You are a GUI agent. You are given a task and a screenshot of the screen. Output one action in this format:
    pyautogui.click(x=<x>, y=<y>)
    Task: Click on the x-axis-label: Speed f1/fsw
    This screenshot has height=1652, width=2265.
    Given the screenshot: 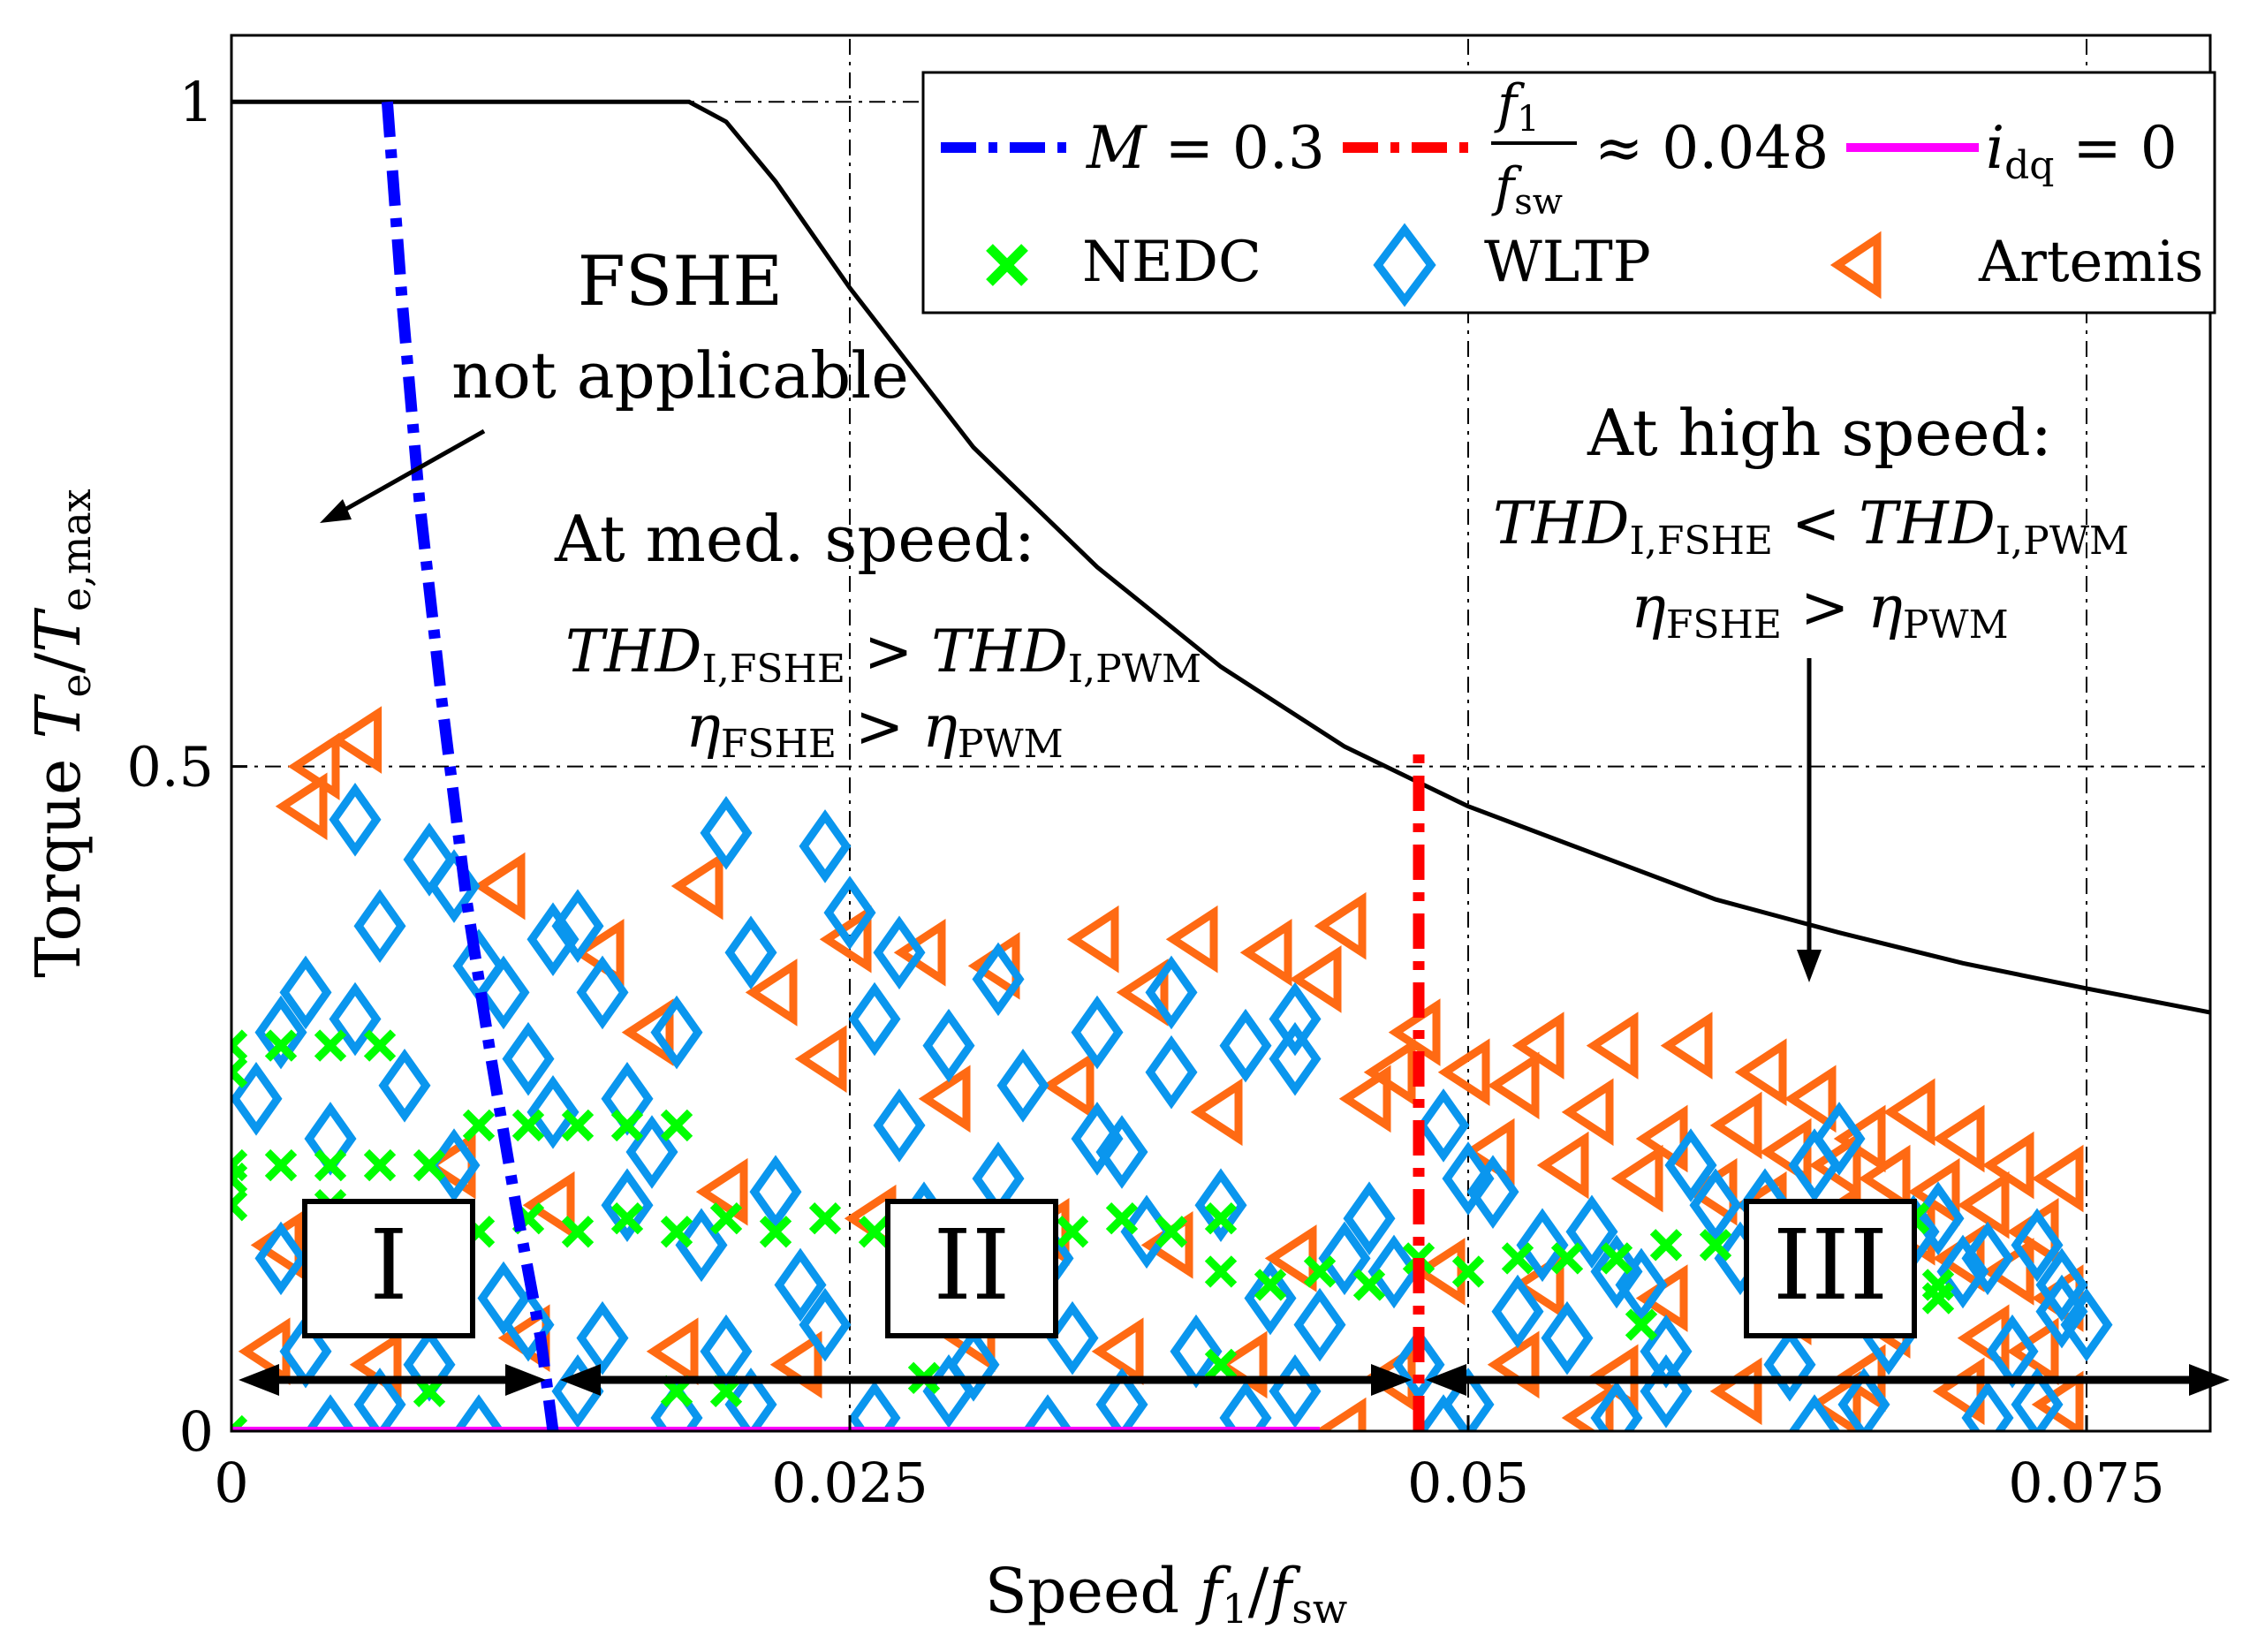 What is the action you would take?
    pyautogui.click(x=1166, y=1594)
    